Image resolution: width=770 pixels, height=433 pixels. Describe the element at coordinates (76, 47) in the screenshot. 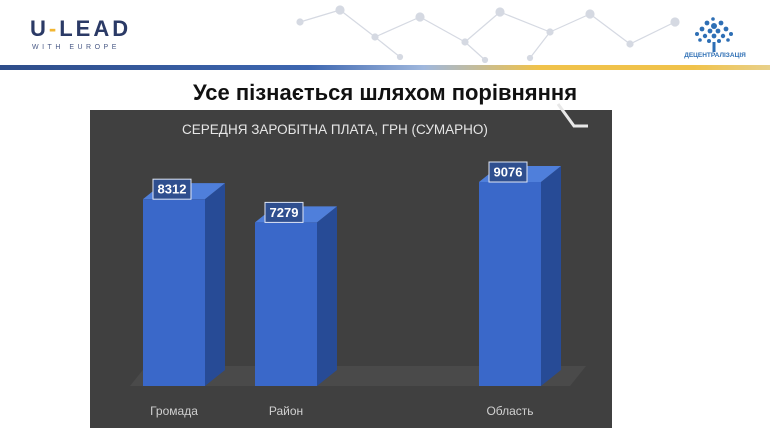

I see `logo-subtitle: WITH EUROPE` at that location.